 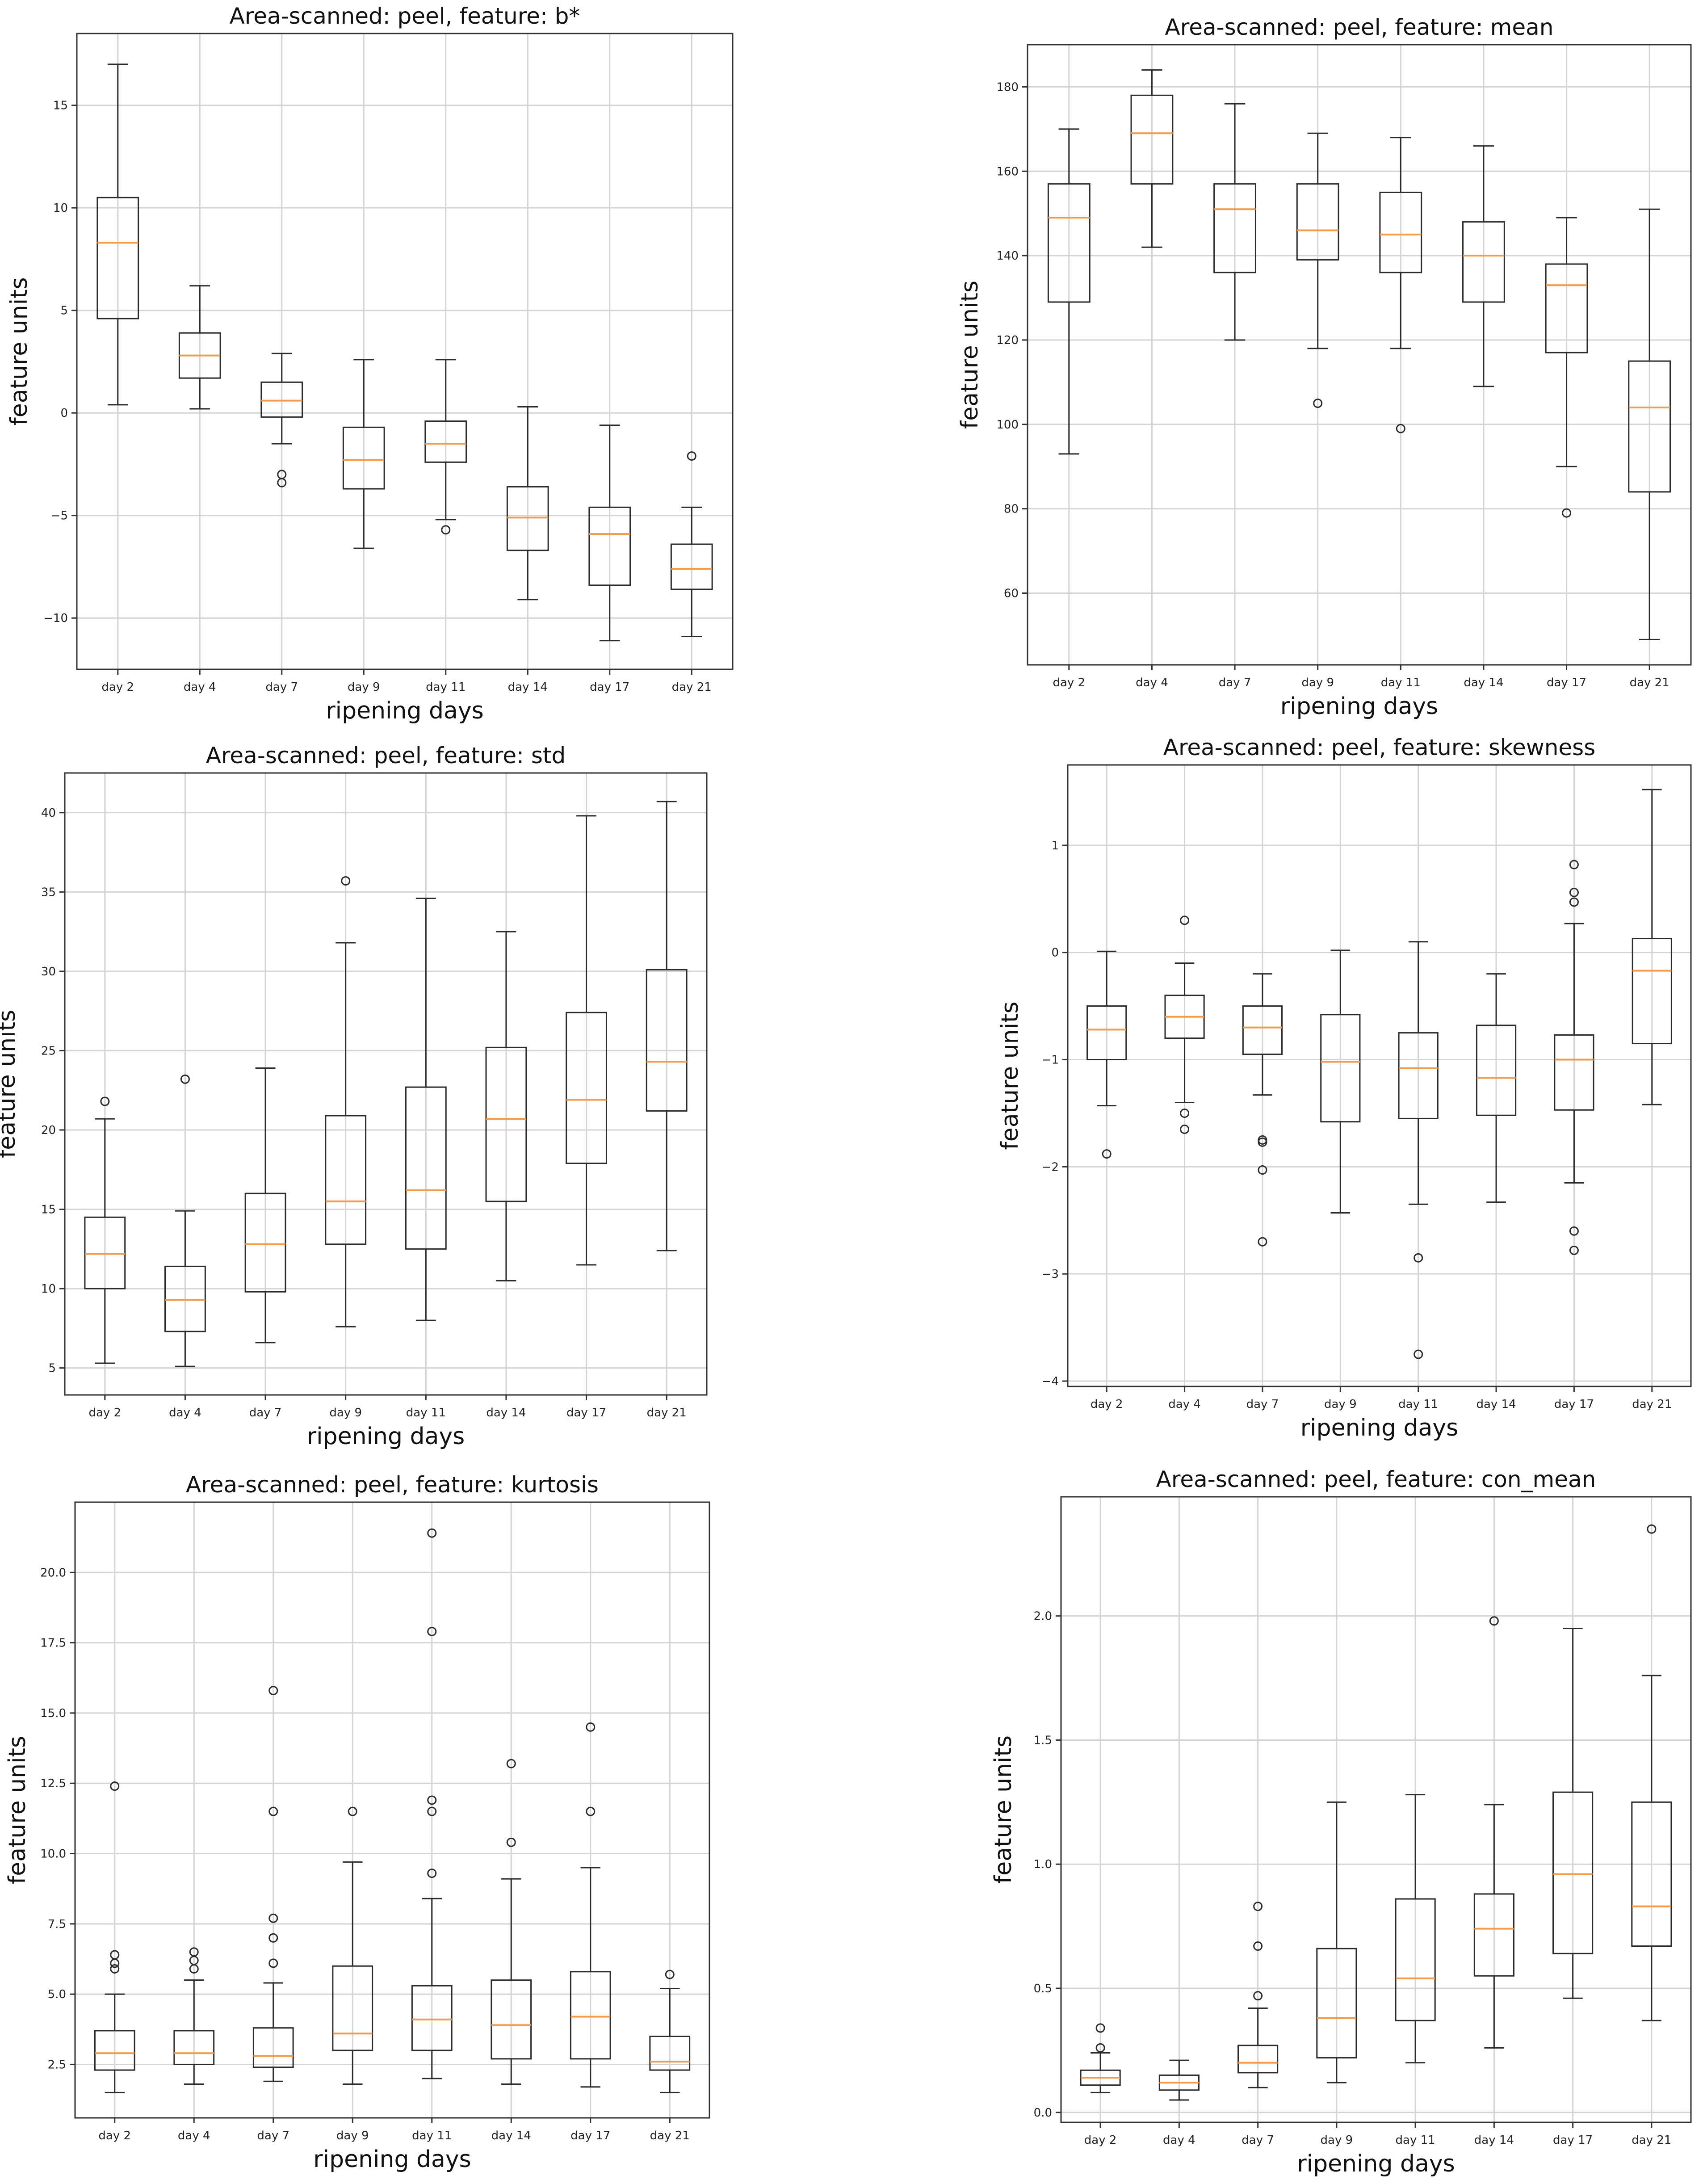 I want to click on x-tick-label: day 7, so click(x=265, y=1413).